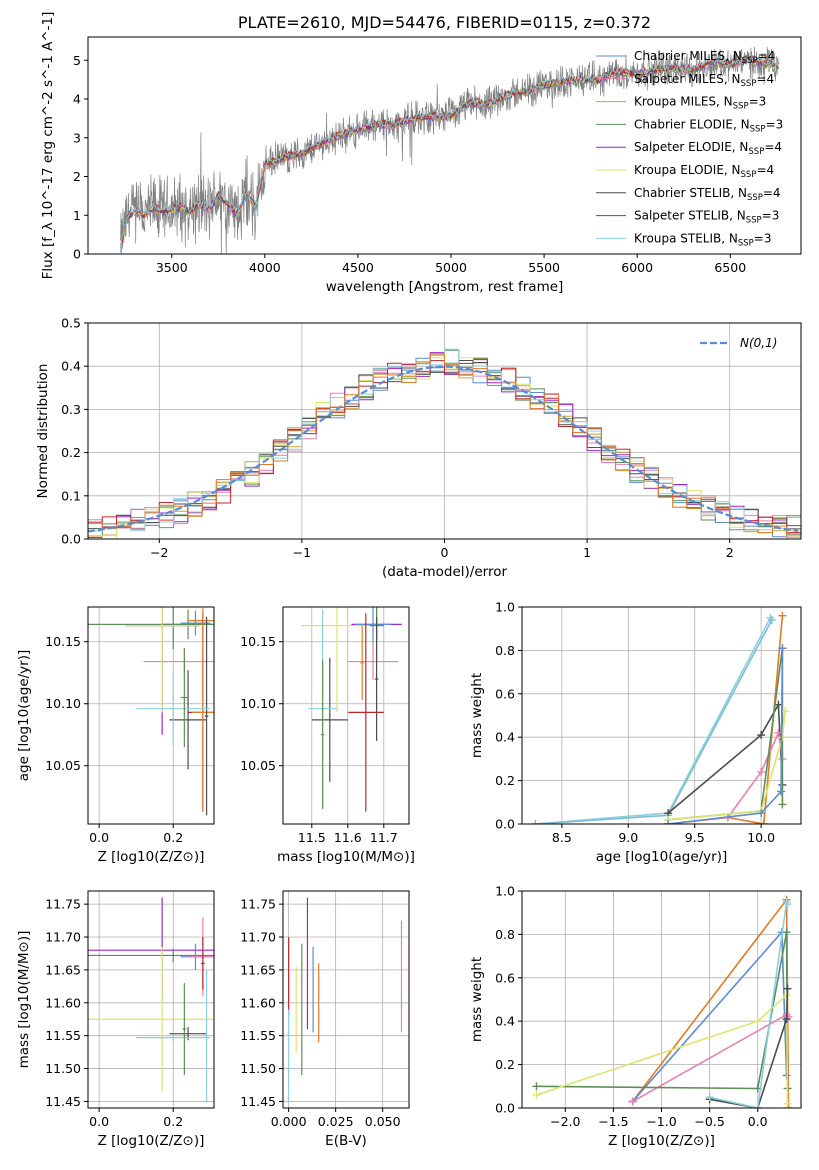 The image size is (819, 1170). I want to click on x-axis-label: (data-model)/error, so click(445, 572).